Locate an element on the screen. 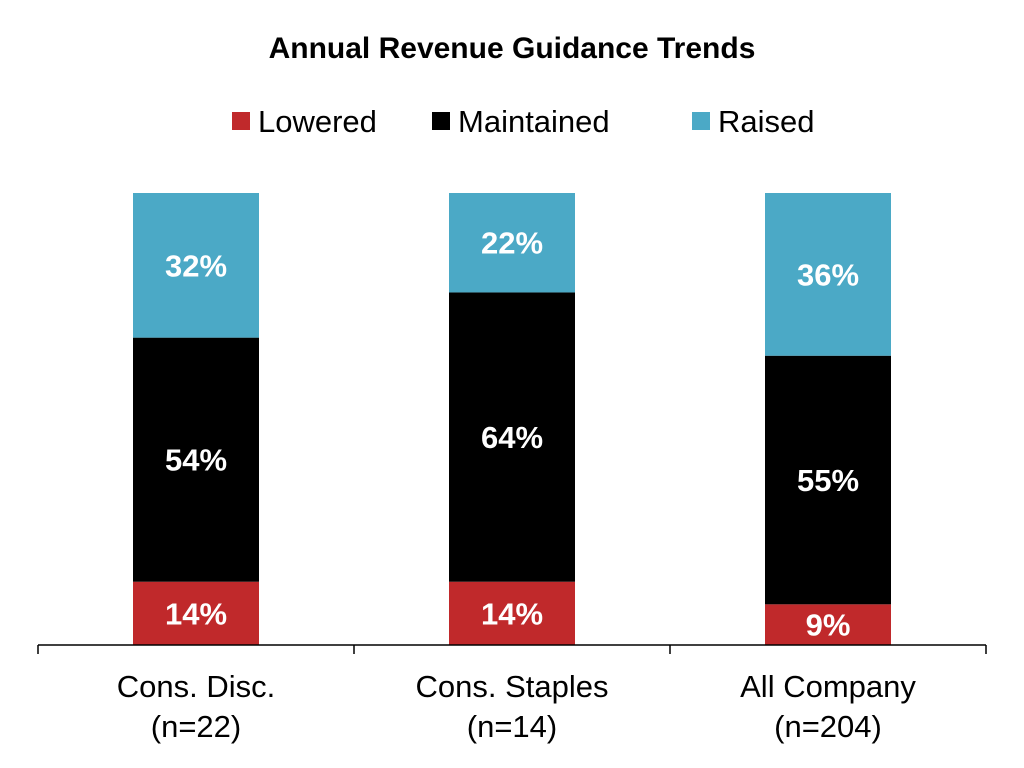 This screenshot has width=1024, height=768. data-label-raised-1: 22% is located at coordinates (512, 243).